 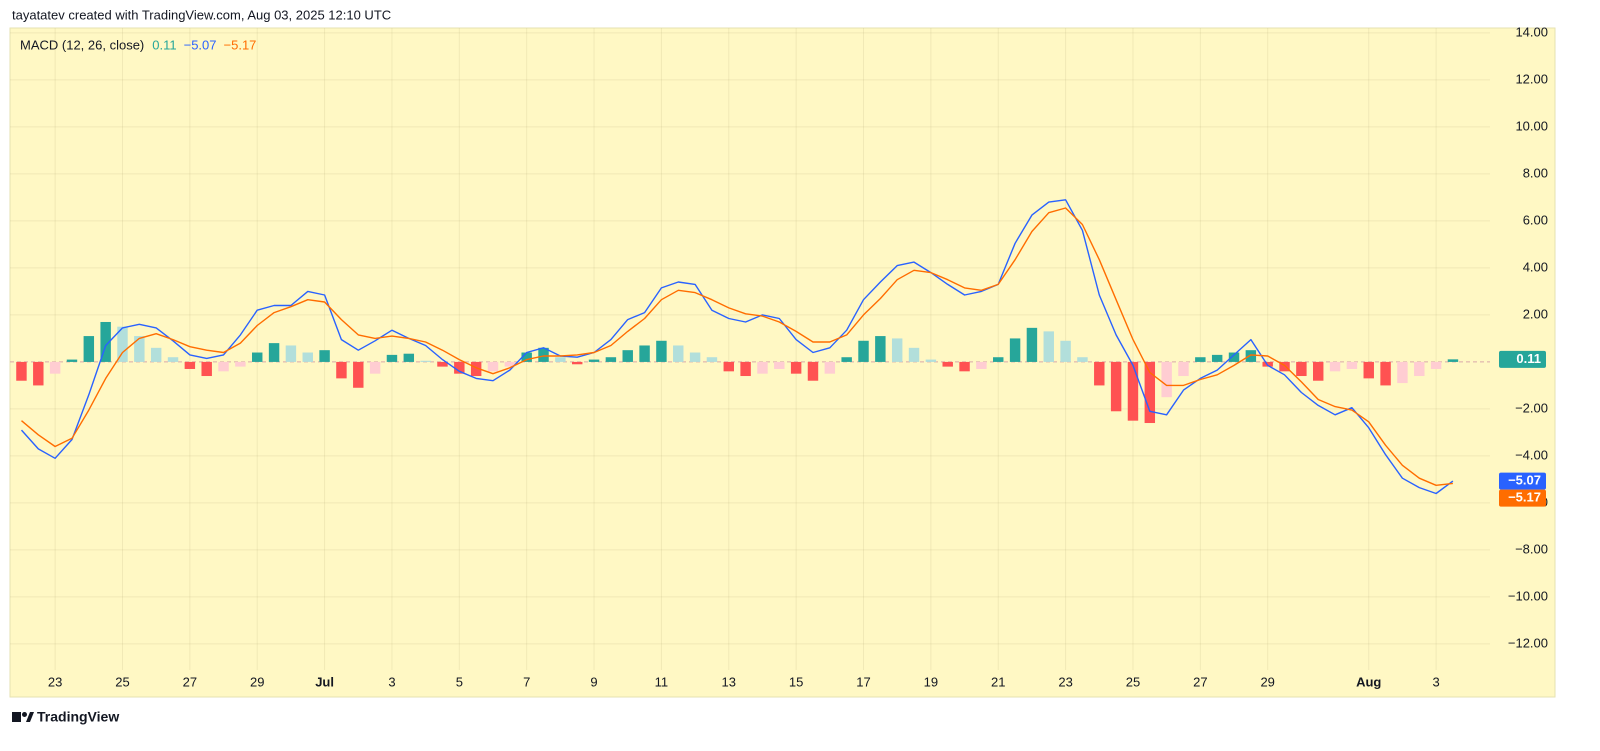 What do you see at coordinates (662, 681) in the screenshot?
I see `x-tick-label: 11` at bounding box center [662, 681].